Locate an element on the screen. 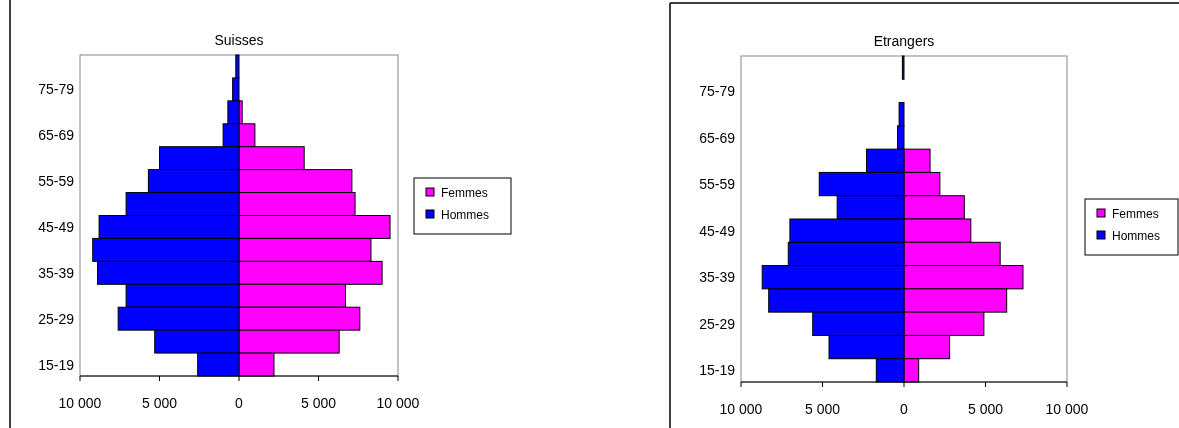  chart-title: Suisses is located at coordinates (239, 40).